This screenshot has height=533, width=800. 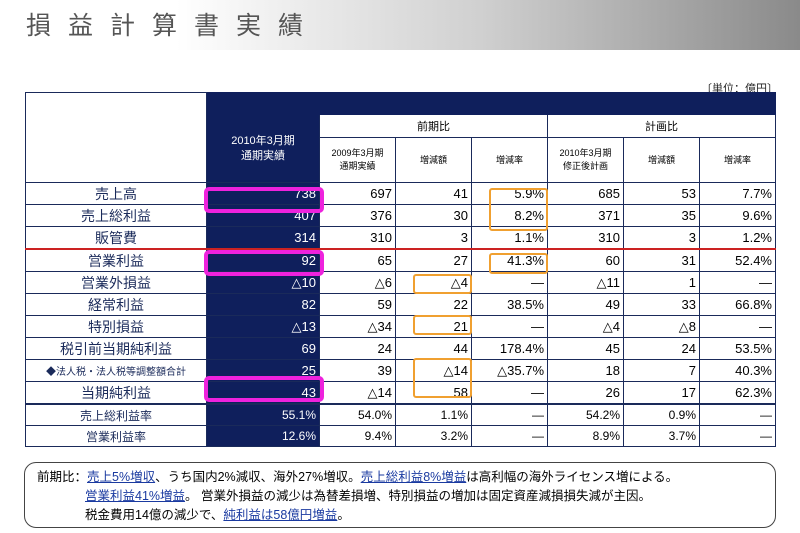 I want to click on cell-plan: 371, so click(x=585, y=215).